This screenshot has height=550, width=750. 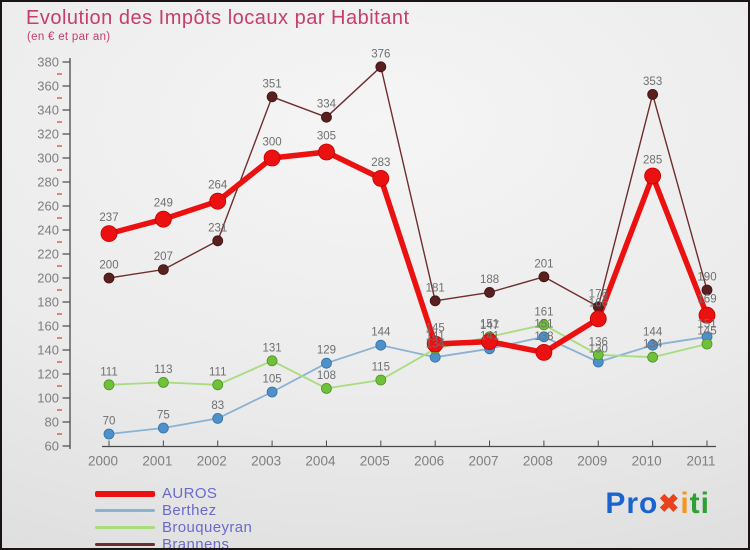 What do you see at coordinates (271, 84) in the screenshot?
I see `value-label: 351` at bounding box center [271, 84].